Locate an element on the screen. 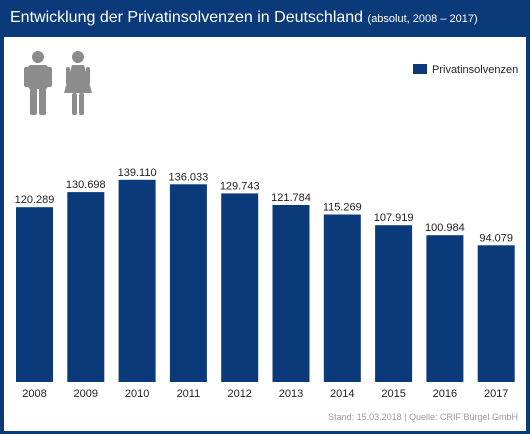  female-figure-icon is located at coordinates (78, 83).